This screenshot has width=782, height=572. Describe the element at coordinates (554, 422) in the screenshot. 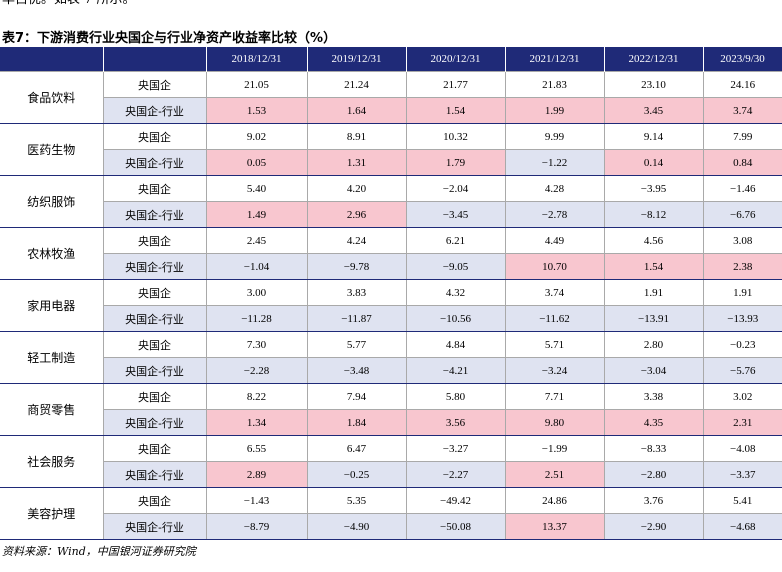

I see `cell-diff-value: 9.80` at that location.